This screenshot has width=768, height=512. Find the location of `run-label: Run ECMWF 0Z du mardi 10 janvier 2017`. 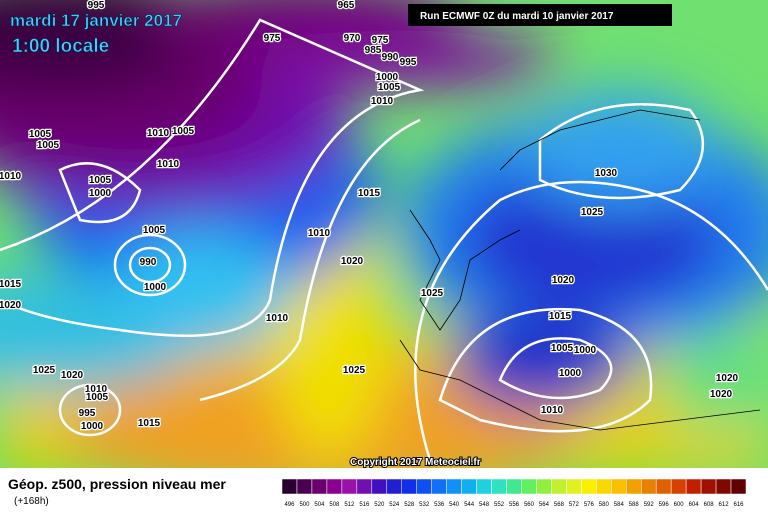

run-label: Run ECMWF 0Z du mardi 10 janvier 2017 is located at coordinates (517, 16).